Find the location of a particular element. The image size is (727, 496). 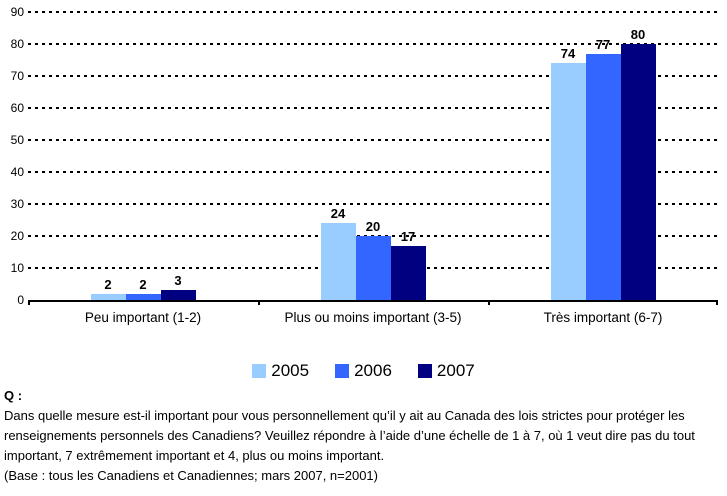

legend-item-2007: 2007 is located at coordinates (446, 371).